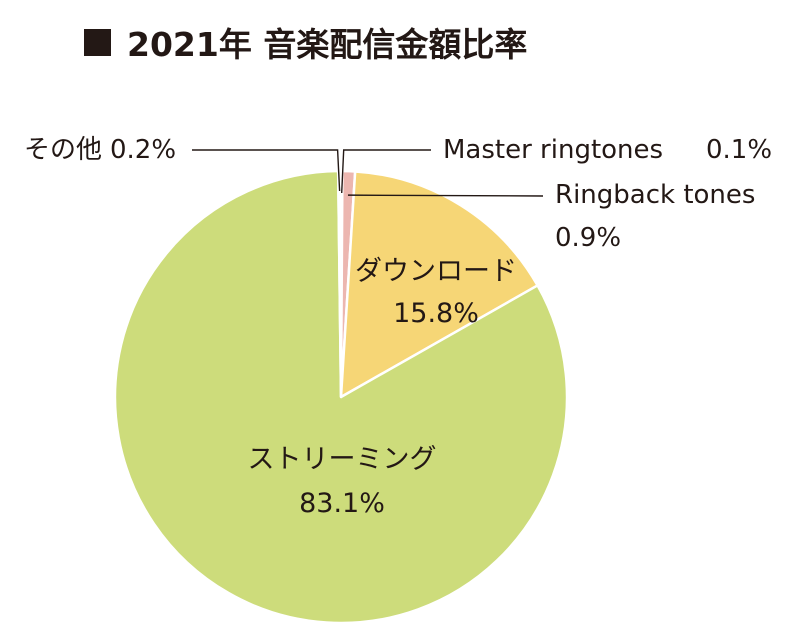 This screenshot has height=644, width=800. I want to click on label-download: ダウンロード, so click(436, 271).